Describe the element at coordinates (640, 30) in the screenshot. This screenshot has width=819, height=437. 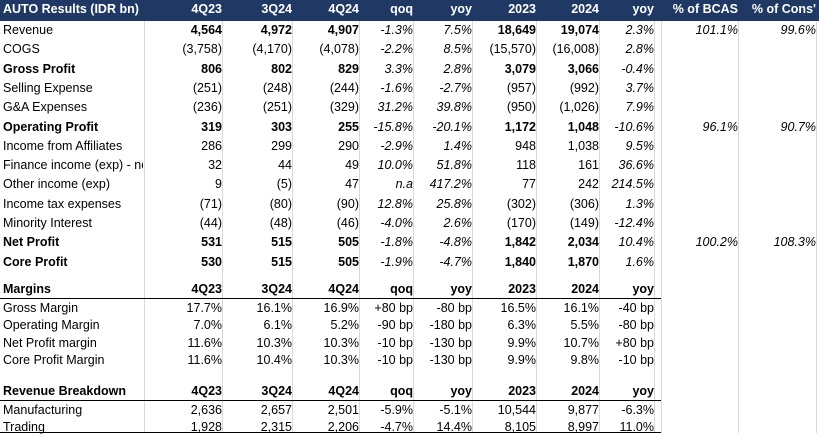
I see `row-value: 2.3%` at that location.